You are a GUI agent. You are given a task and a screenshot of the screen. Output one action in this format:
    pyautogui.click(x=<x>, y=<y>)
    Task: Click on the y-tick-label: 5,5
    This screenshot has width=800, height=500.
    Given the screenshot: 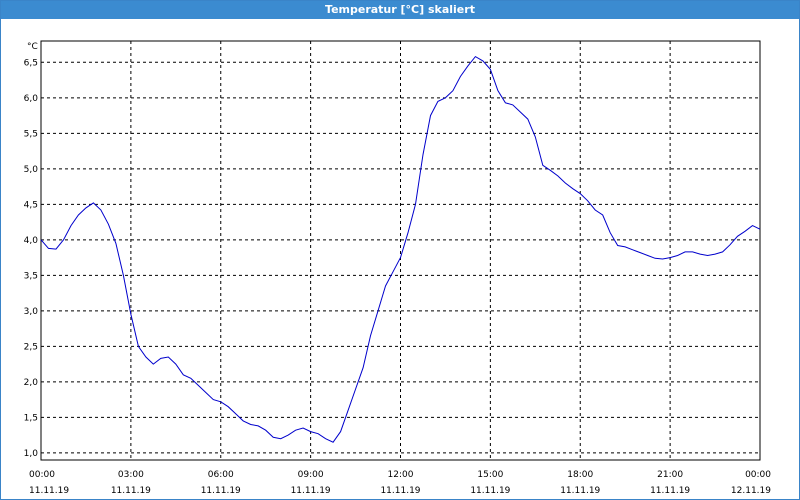 What is the action you would take?
    pyautogui.click(x=31, y=134)
    